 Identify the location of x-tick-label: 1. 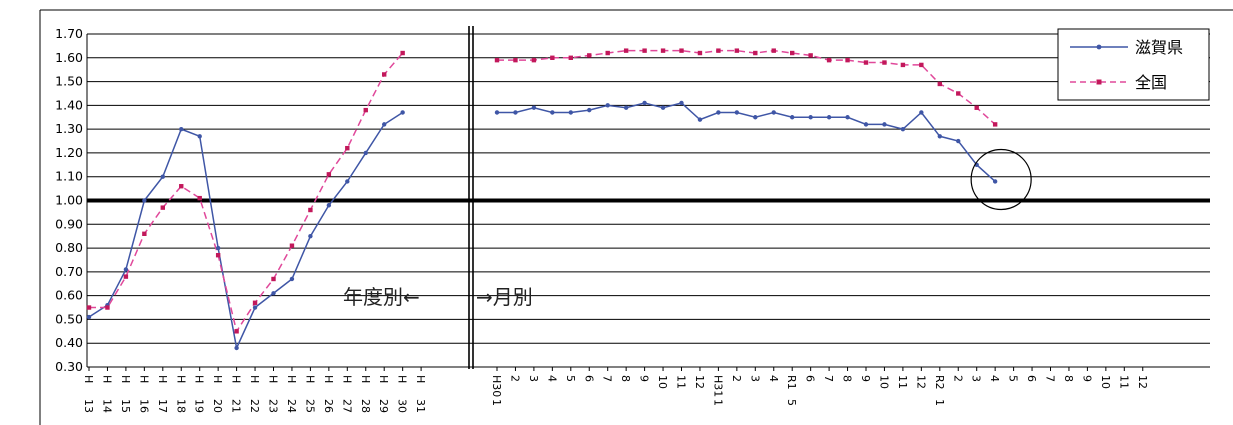
(496, 402).